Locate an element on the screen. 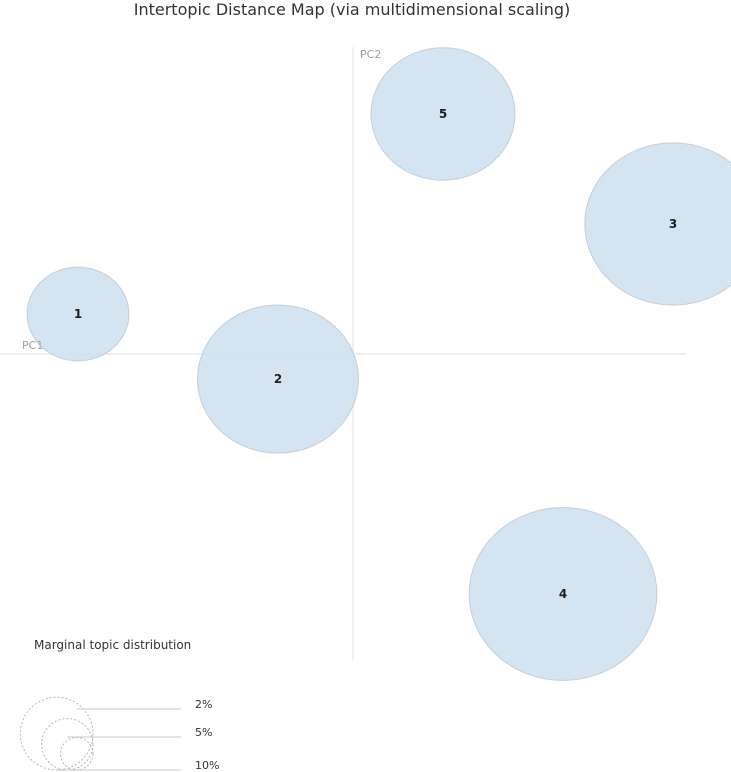 The width and height of the screenshot is (731, 772). topic-label: 2 is located at coordinates (278, 379).